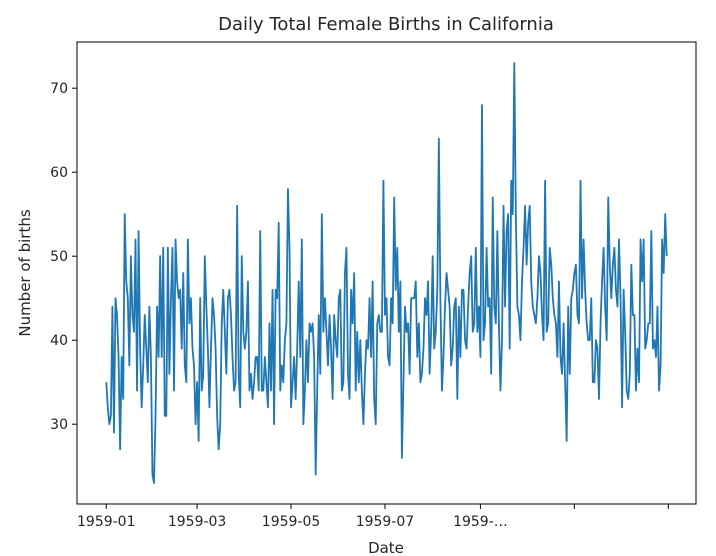  Describe the element at coordinates (25, 272) in the screenshot. I see `y-axis-label: Number of births` at that location.